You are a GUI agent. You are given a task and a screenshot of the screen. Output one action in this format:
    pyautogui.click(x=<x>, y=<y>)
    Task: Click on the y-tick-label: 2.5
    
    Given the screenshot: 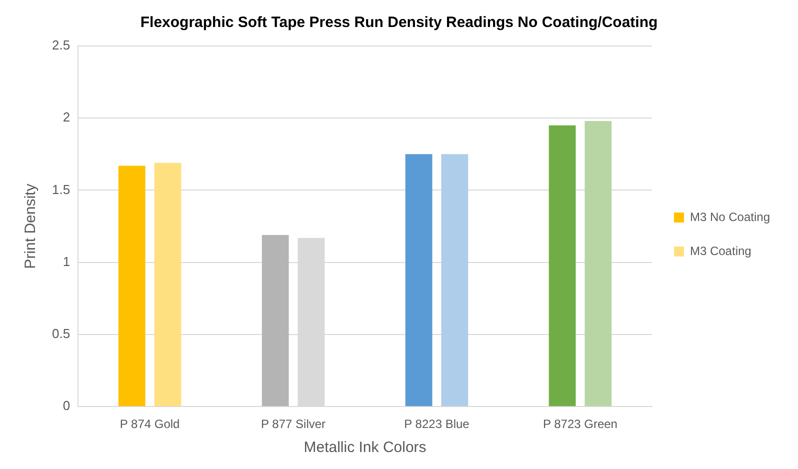 What is the action you would take?
    pyautogui.click(x=61, y=45)
    